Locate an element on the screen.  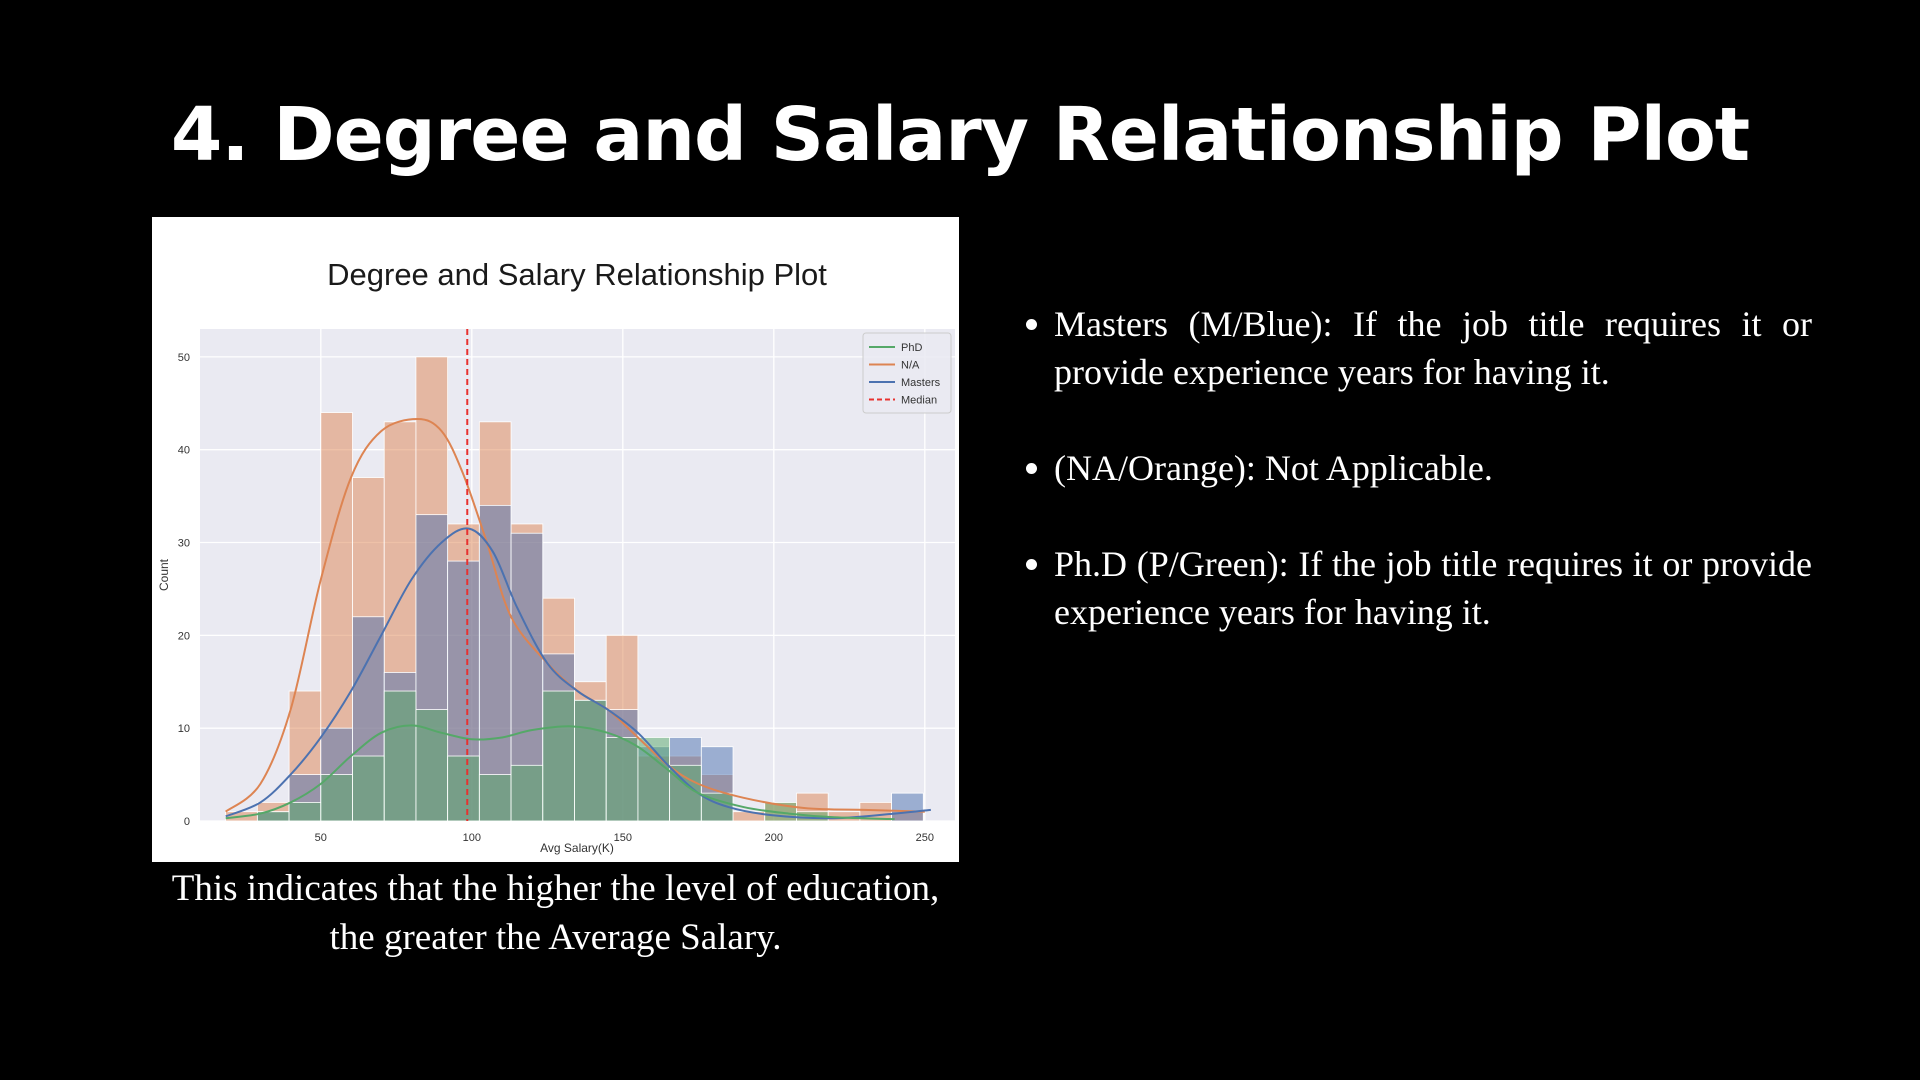
chart-title: Degree and Salary Relationship Plot is located at coordinates (577, 274).